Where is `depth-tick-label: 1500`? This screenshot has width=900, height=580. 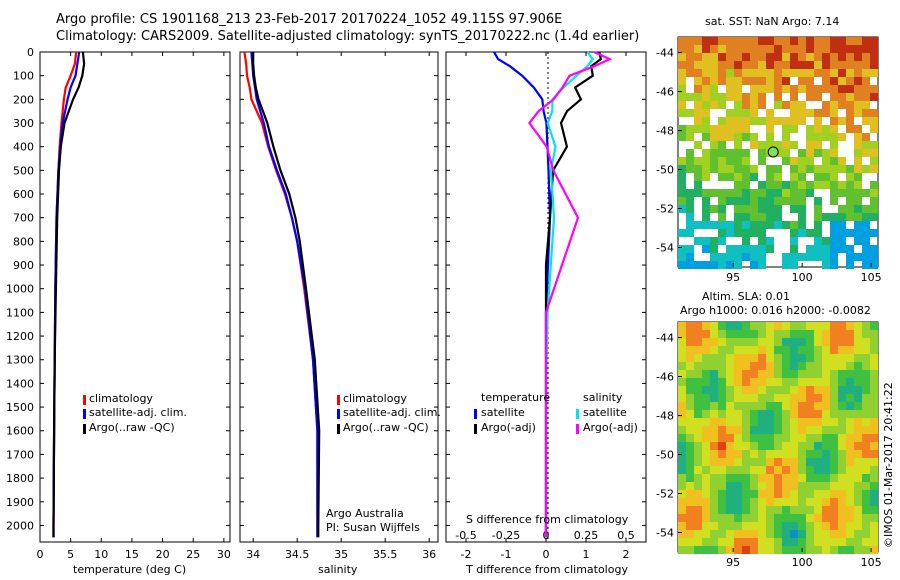
depth-tick-label: 1500 is located at coordinates (20, 407).